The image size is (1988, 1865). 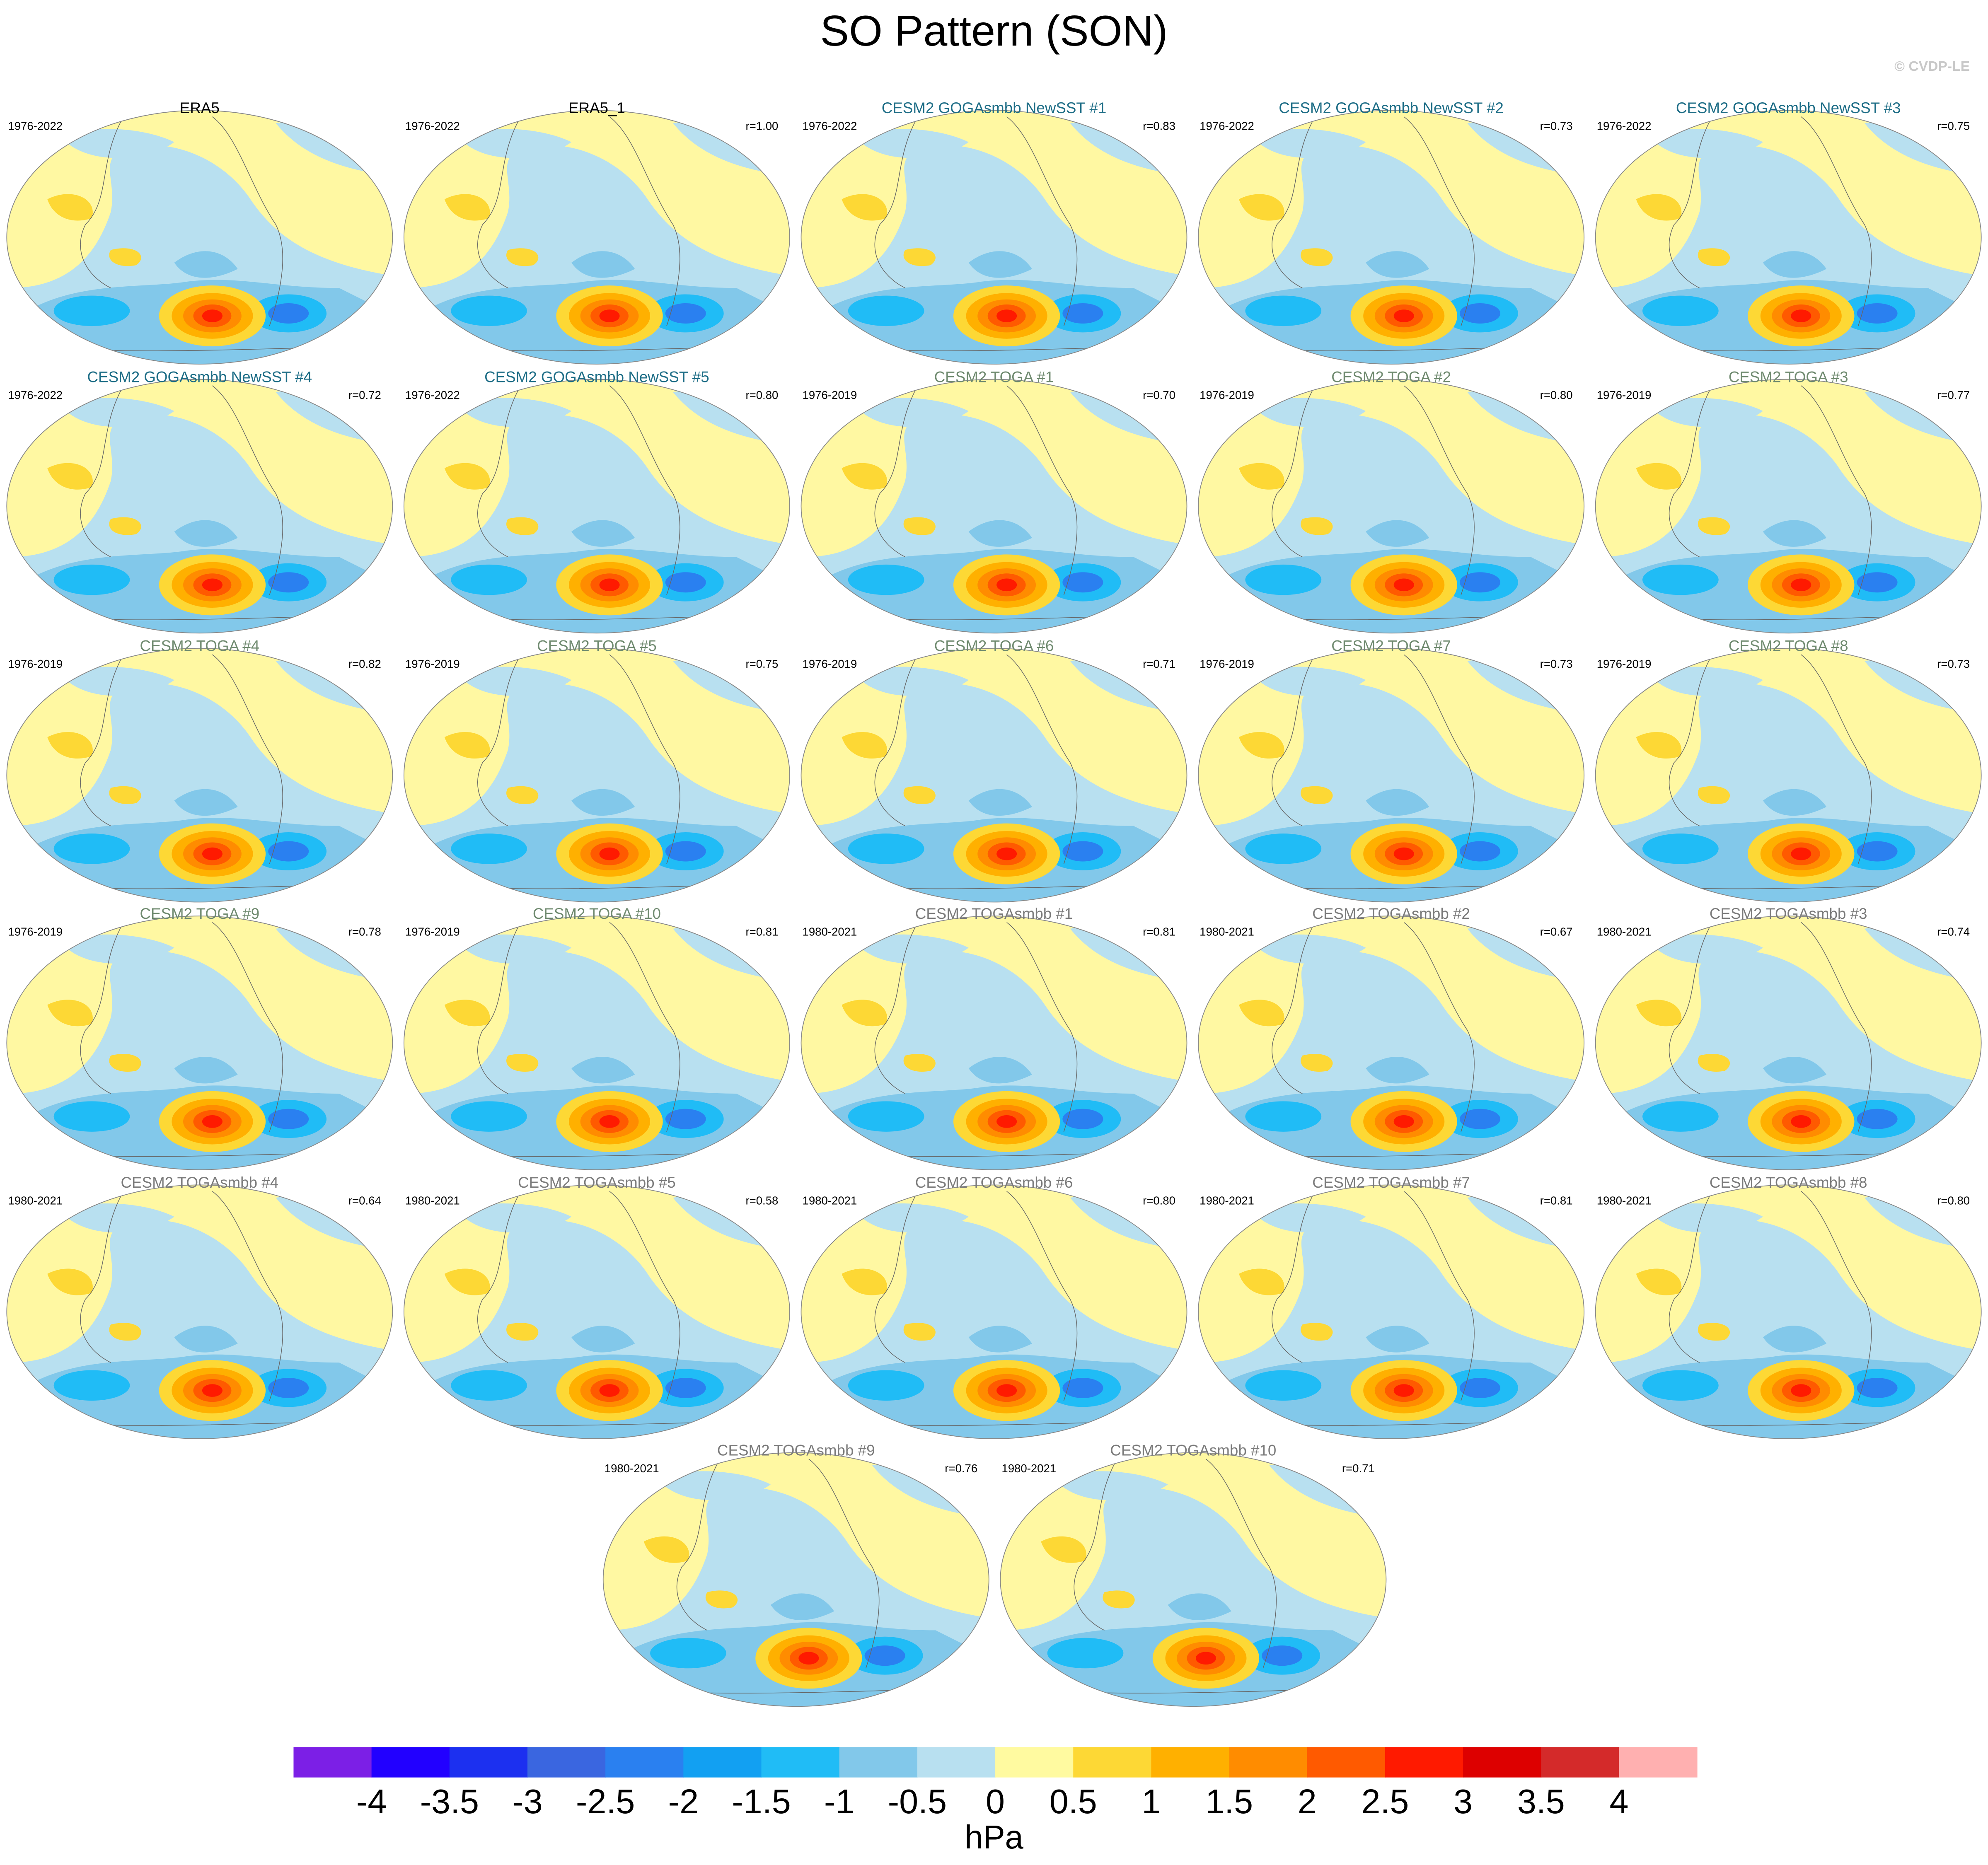 I want to click on panel-correlation: r=0.74, so click(x=1954, y=931).